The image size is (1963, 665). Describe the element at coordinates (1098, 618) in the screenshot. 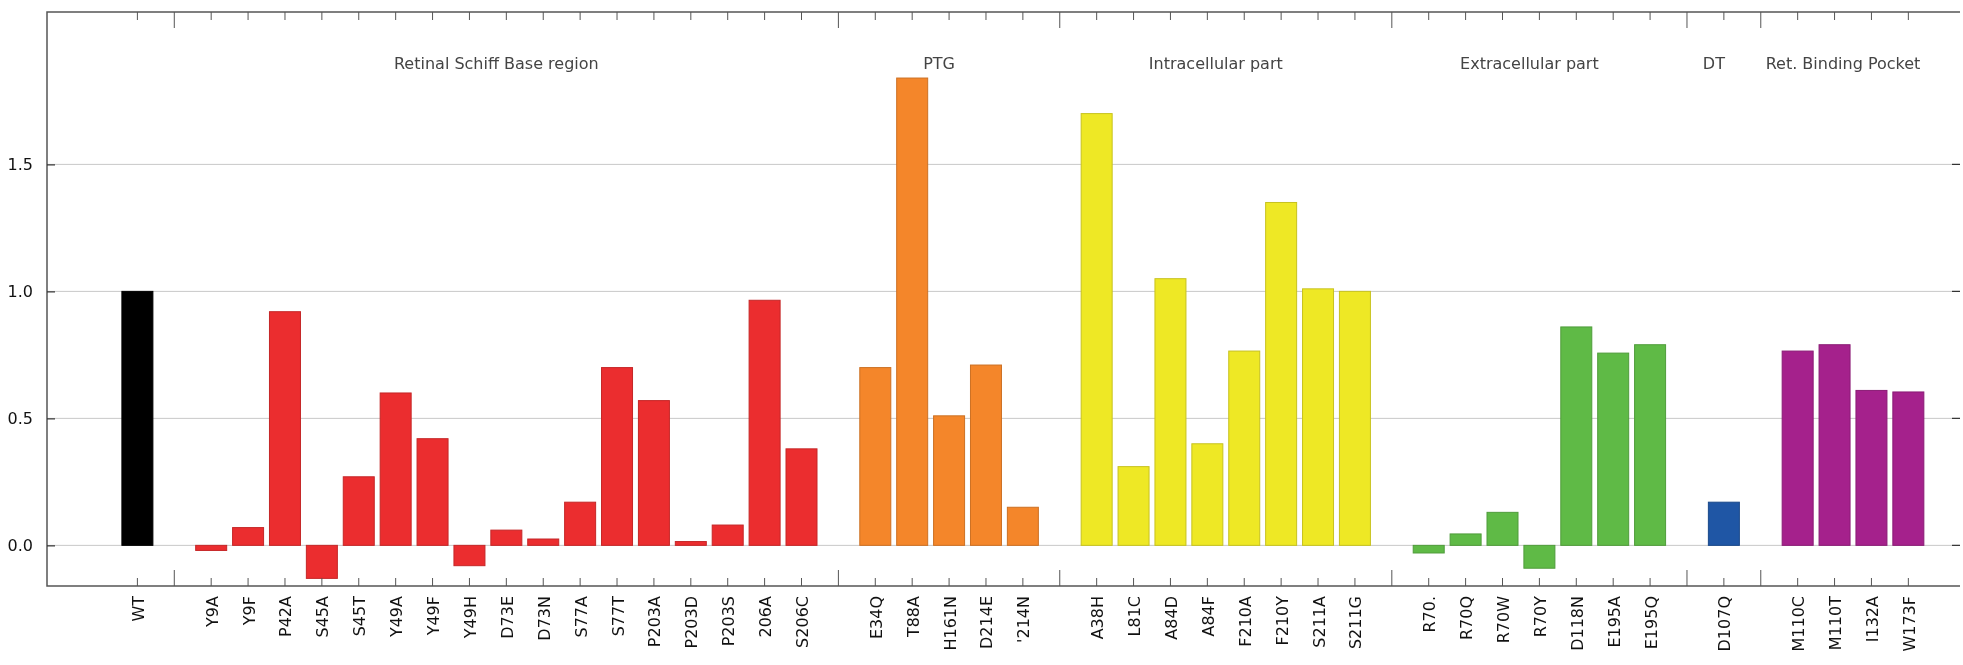

I see `x-tick-label: A38H` at that location.